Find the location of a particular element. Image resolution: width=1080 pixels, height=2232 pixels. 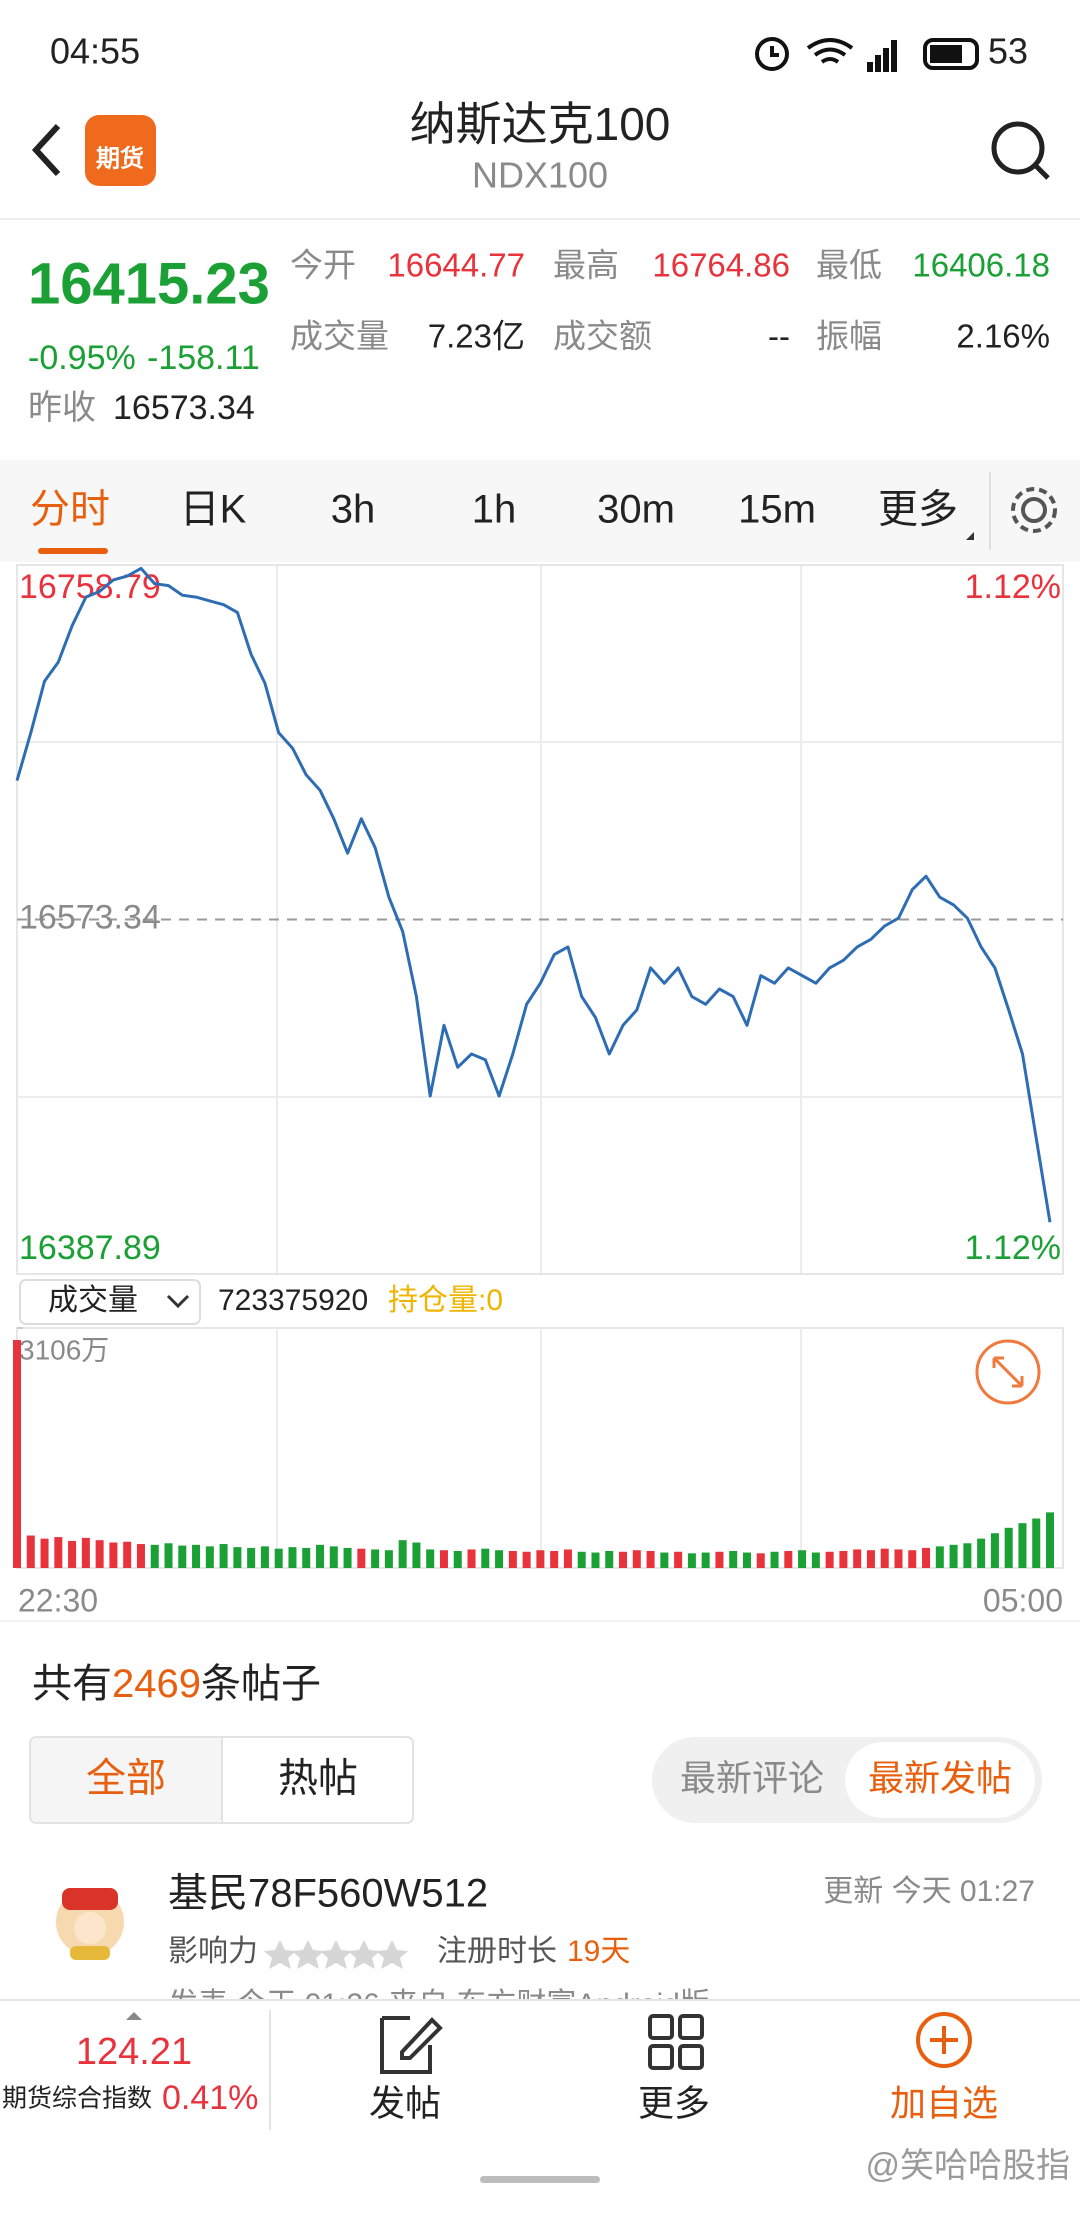

add-watchlist-icon is located at coordinates (944, 2040).